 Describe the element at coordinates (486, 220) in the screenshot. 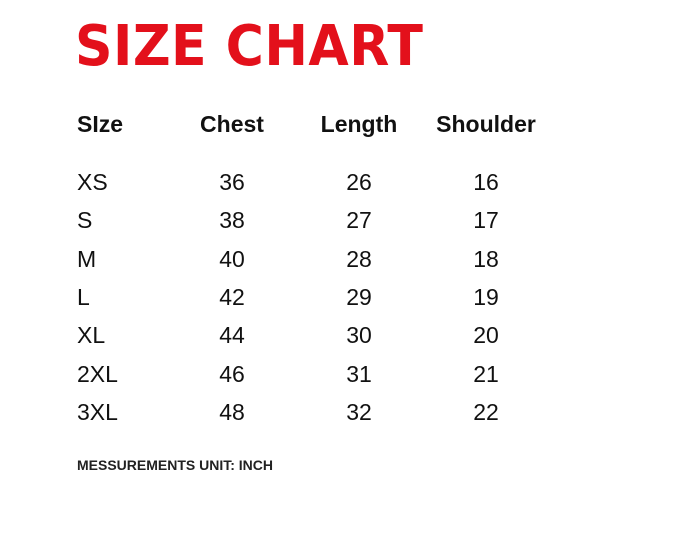

I see `cell-shoulder: 17` at that location.